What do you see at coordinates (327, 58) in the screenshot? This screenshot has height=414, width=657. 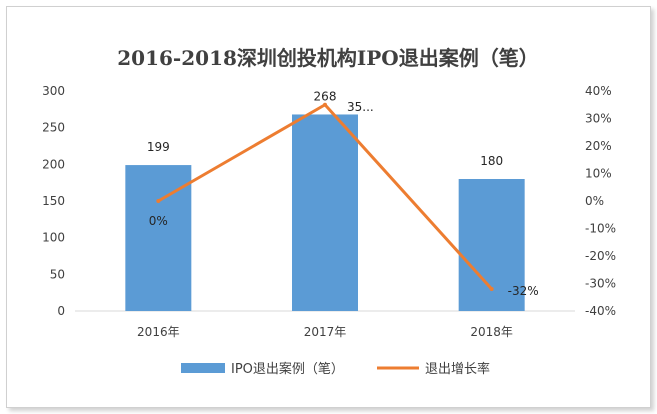 I see `chart-title: 2016-2018深圳创投机构IPO退出案例（笔）` at bounding box center [327, 58].